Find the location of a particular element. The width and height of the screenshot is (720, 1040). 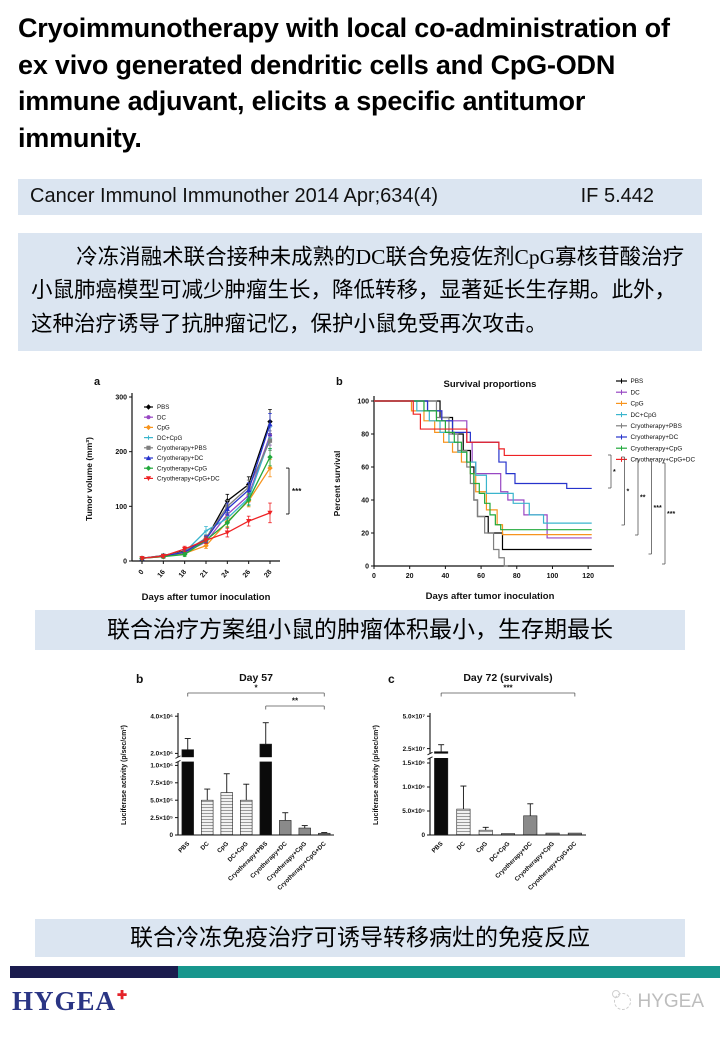

svg-text: 21 is located at coordinates (204, 574).